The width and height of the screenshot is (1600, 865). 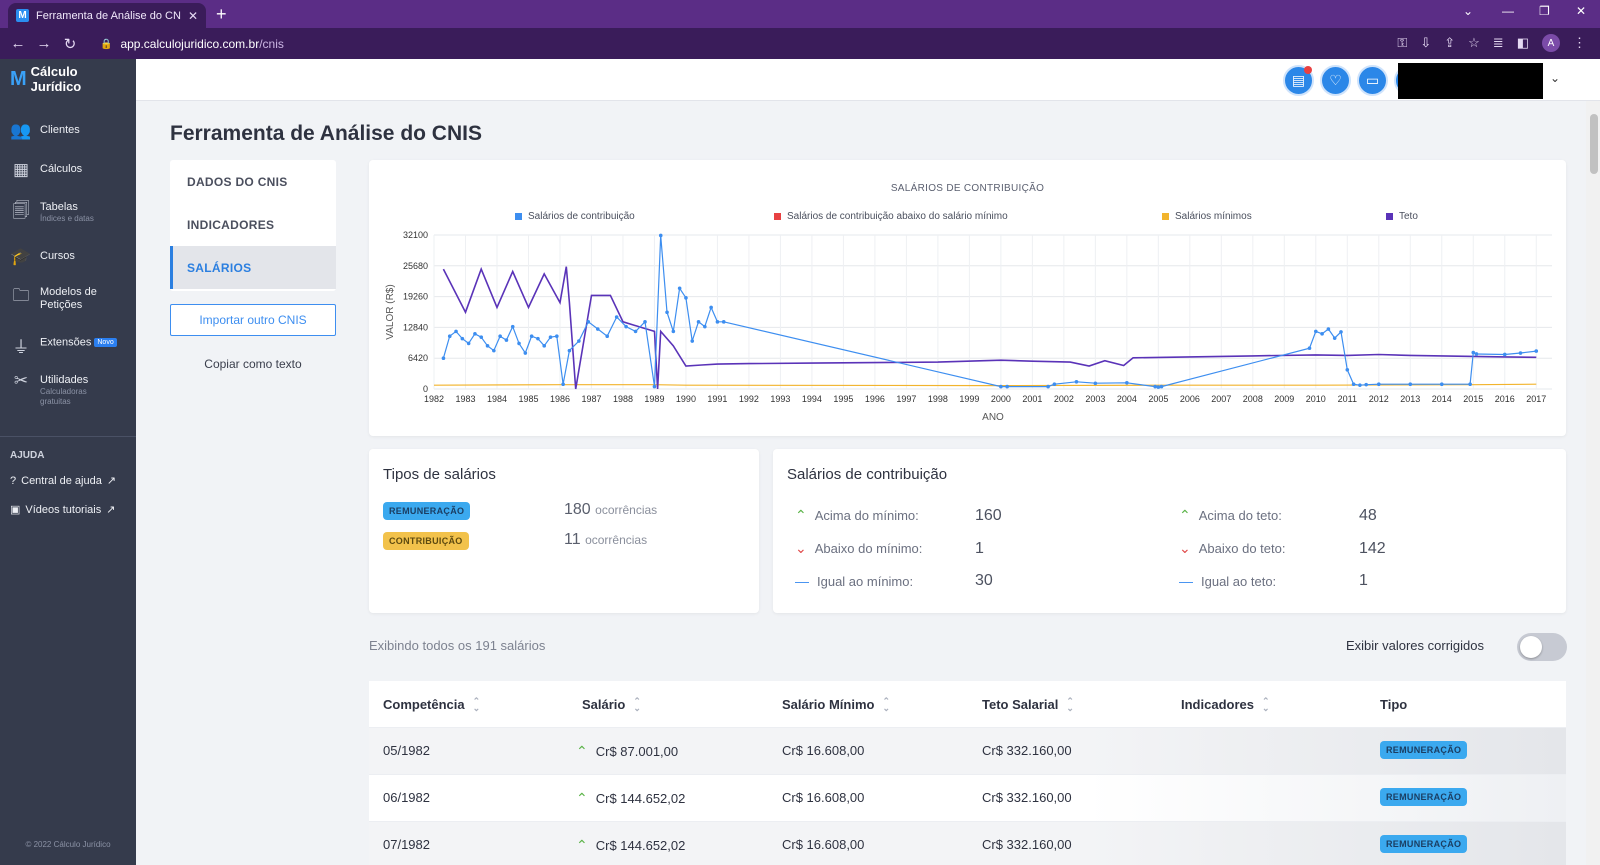 What do you see at coordinates (1298, 80) in the screenshot?
I see `news-icon: ▤` at bounding box center [1298, 80].